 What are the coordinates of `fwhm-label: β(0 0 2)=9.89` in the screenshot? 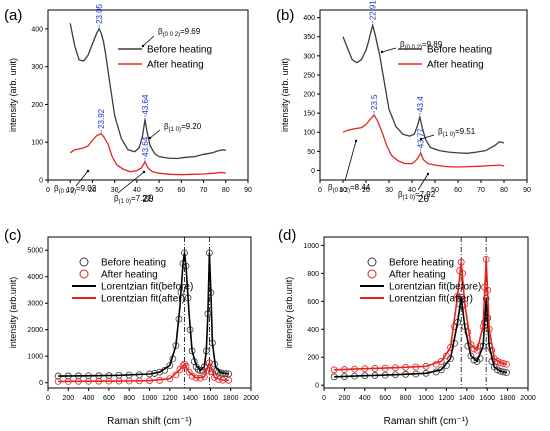 It's located at (421, 45).